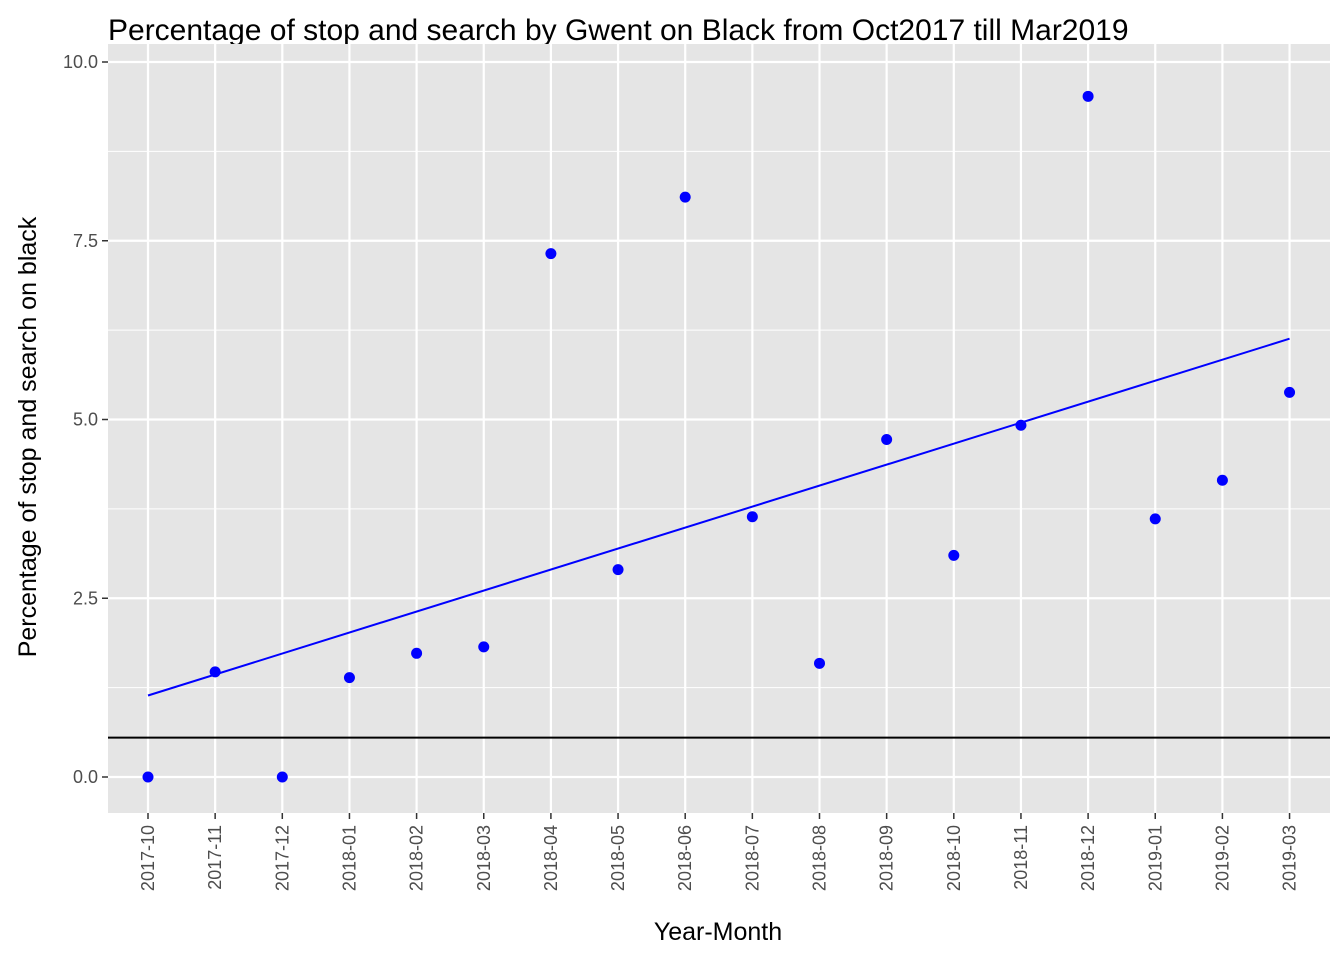 This screenshot has width=1344, height=960. Describe the element at coordinates (618, 858) in the screenshot. I see `x-tick-label: 2018-05` at that location.